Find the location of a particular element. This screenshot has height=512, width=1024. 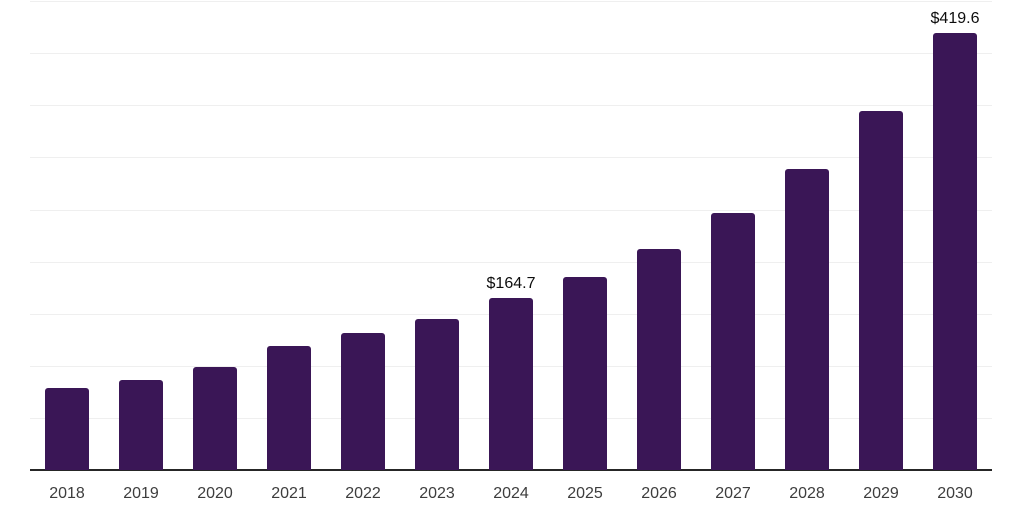

x-axis-label-2028: 2028 is located at coordinates (807, 493).